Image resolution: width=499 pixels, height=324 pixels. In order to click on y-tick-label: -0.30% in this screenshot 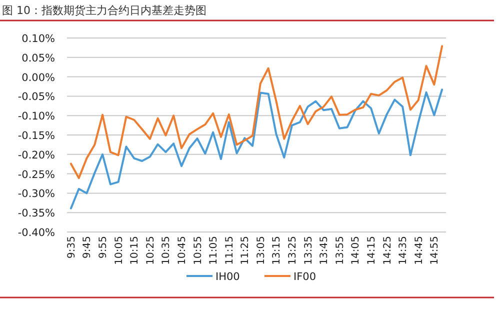, I will do `click(37, 194)`.